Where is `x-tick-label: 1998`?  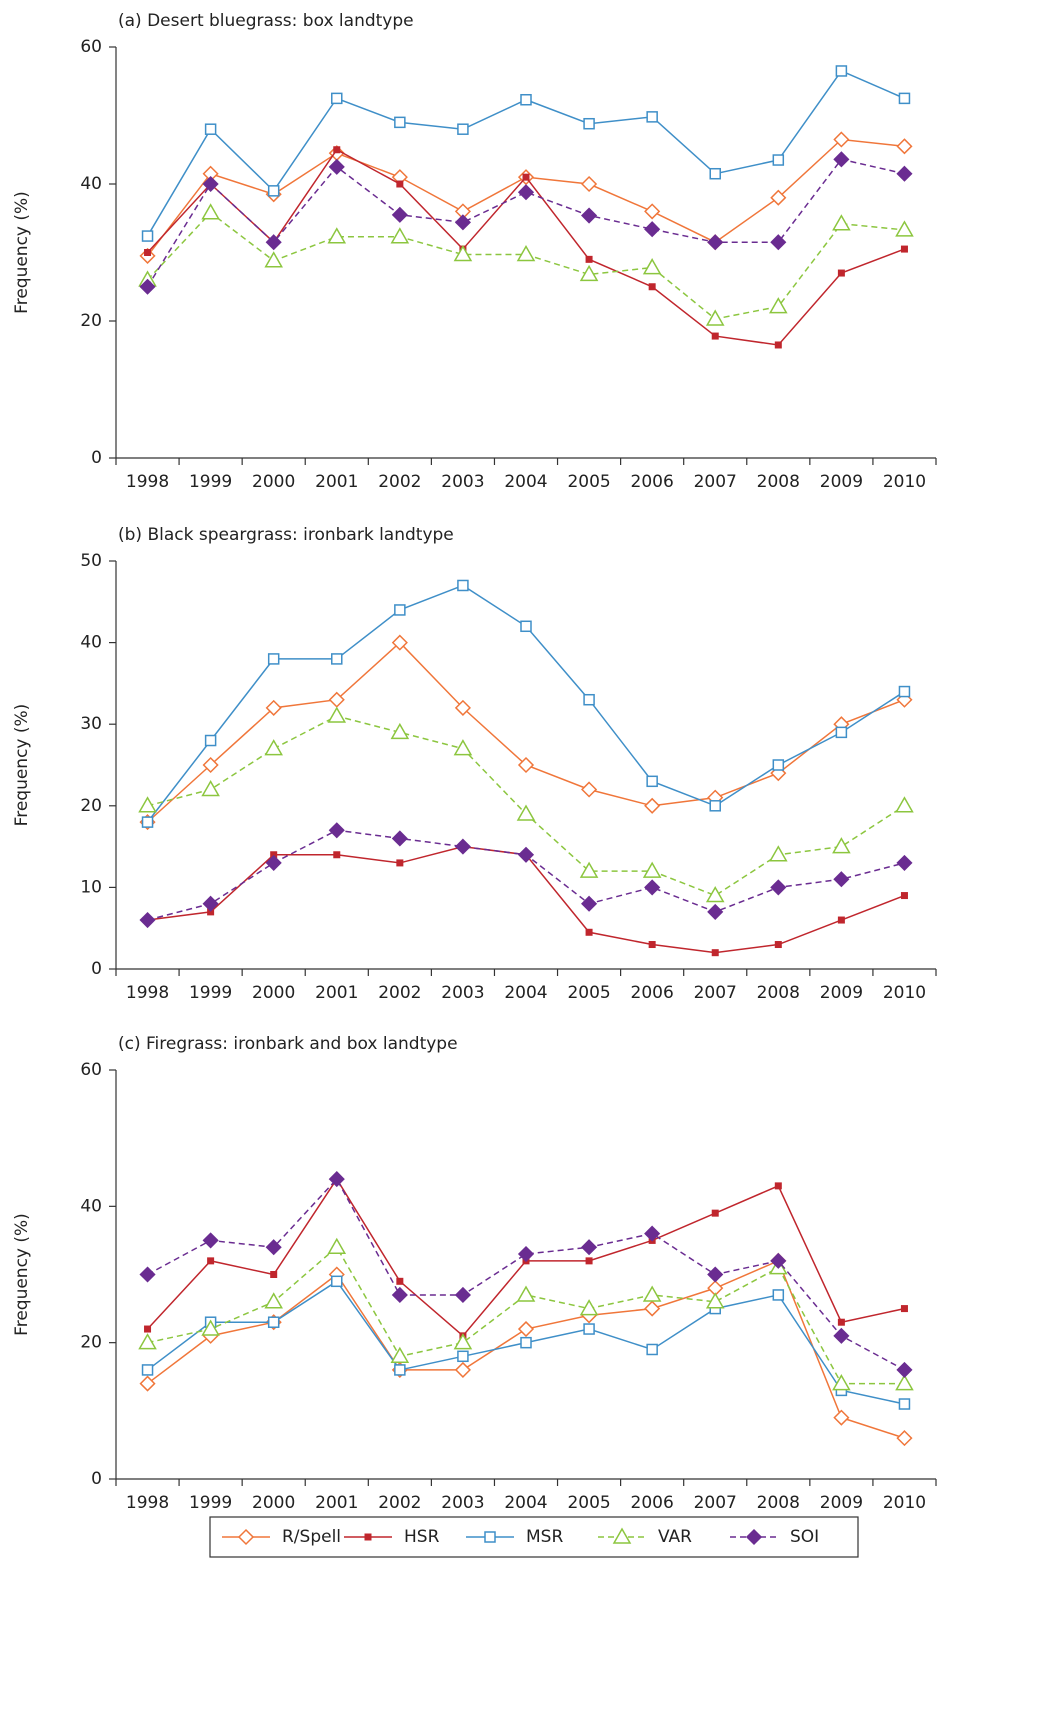
x-tick-label: 1998 is located at coordinates (147, 482).